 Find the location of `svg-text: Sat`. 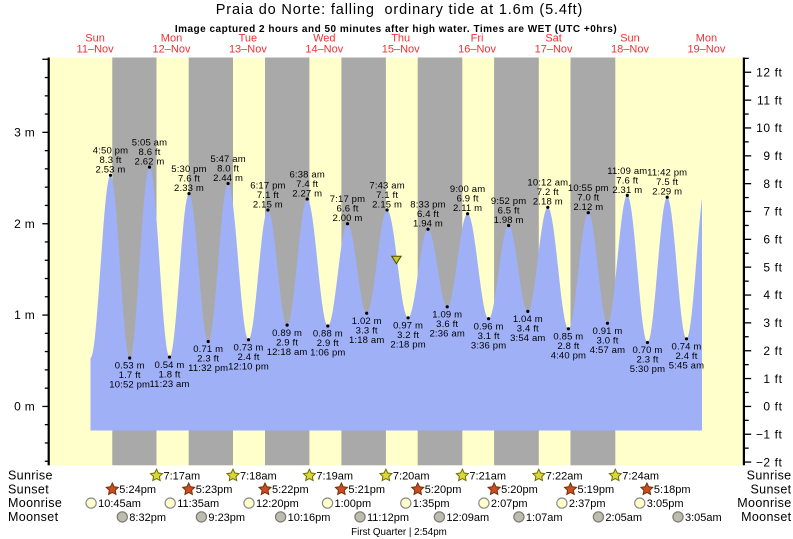

svg-text: Sat is located at coordinates (553, 39).